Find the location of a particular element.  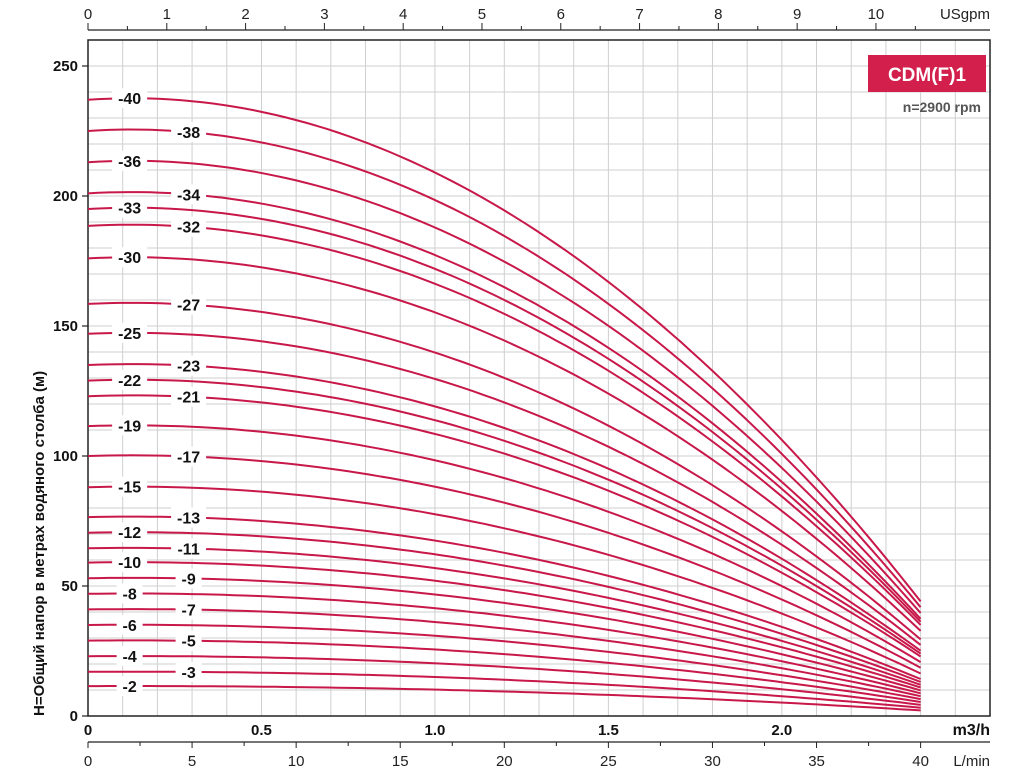

curve-n9 is located at coordinates (504, 634).